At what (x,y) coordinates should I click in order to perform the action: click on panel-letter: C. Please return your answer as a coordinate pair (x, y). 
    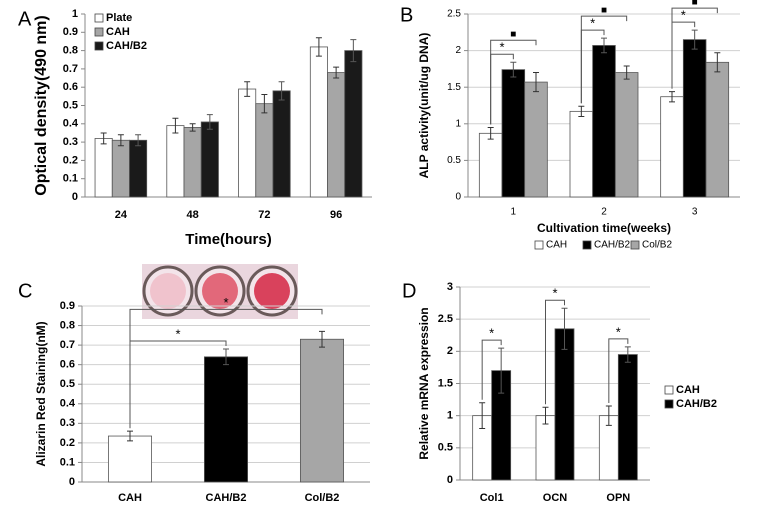
    Looking at the image, I should click on (25, 291).